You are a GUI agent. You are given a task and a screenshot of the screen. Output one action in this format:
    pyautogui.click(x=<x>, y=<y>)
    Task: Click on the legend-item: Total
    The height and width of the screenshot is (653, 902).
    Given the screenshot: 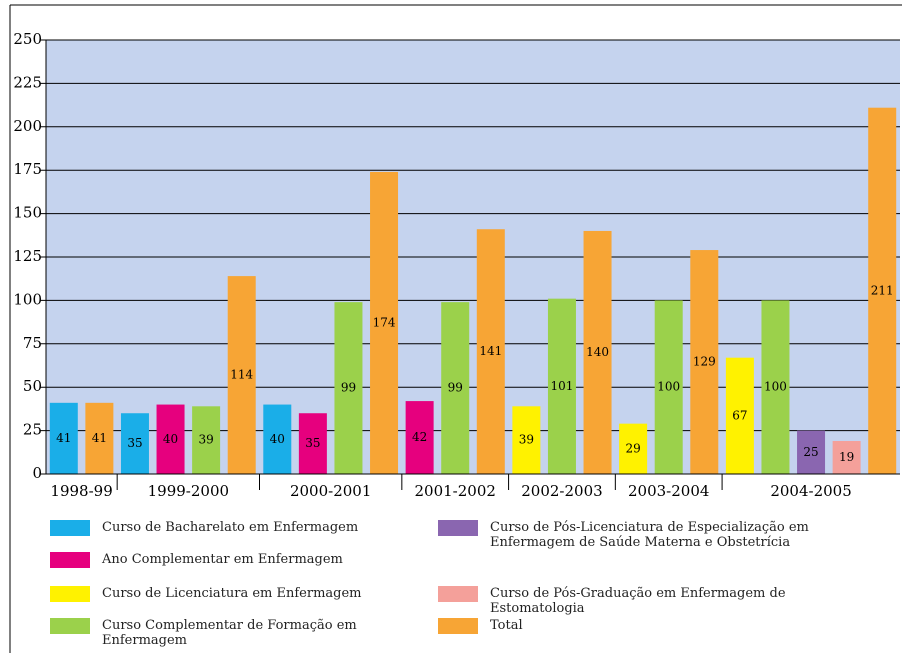 What is the action you would take?
    pyautogui.click(x=648, y=626)
    